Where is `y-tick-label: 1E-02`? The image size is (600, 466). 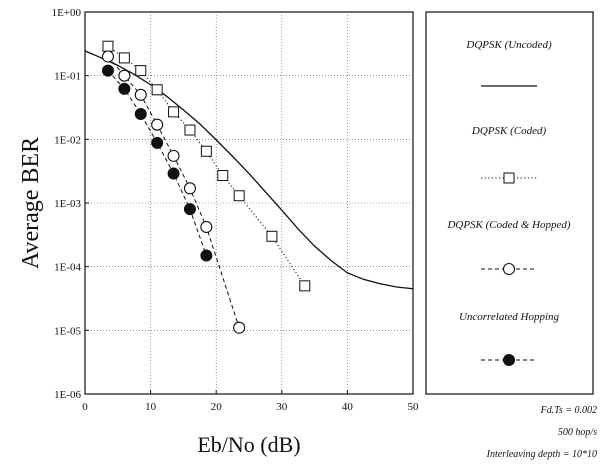 y-tick-label: 1E-02 is located at coordinates (67, 140).